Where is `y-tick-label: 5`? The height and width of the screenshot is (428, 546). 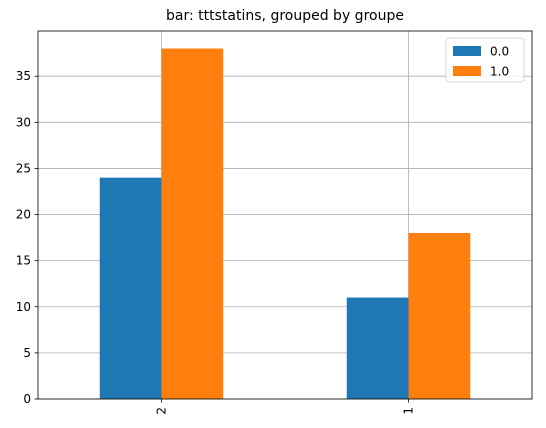
y-tick-label: 5 is located at coordinates (27, 353).